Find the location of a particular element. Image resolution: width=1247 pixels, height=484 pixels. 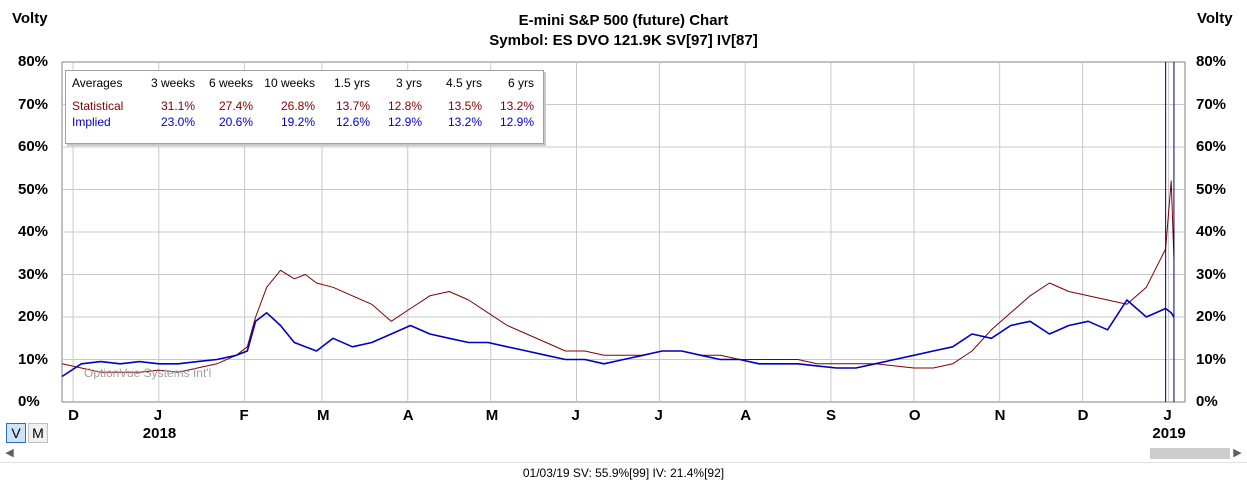

scroll-left-icon: ◀ is located at coordinates (9, 453).